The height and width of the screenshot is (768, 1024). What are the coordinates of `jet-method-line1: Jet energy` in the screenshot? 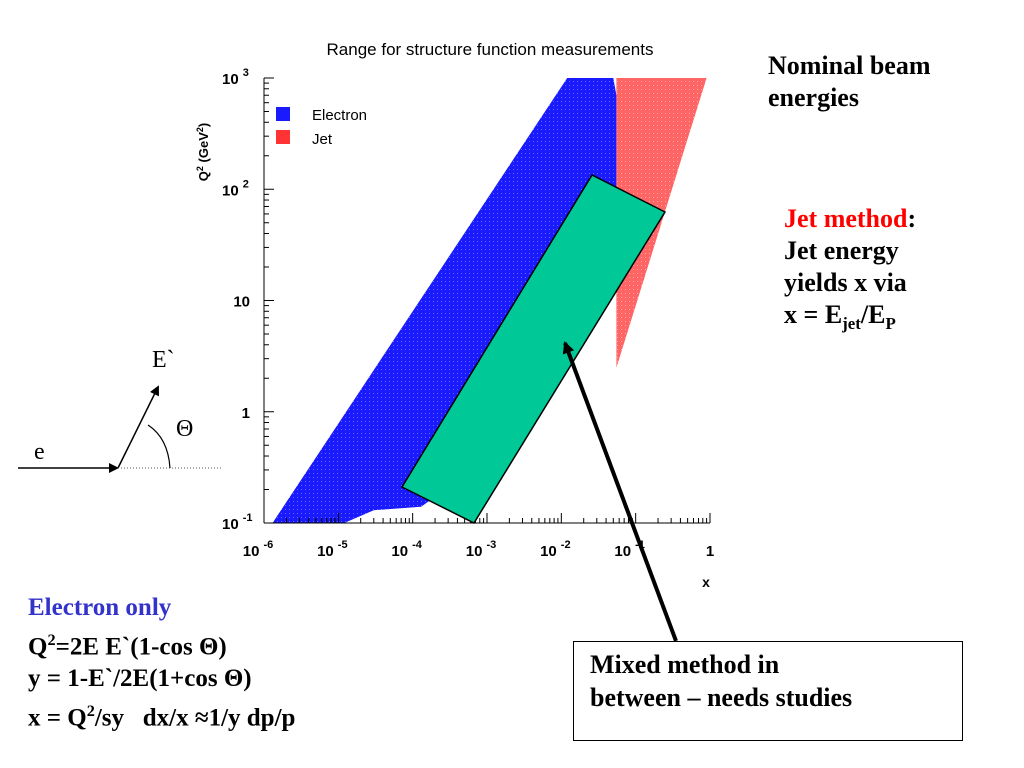 It's located at (841, 250).